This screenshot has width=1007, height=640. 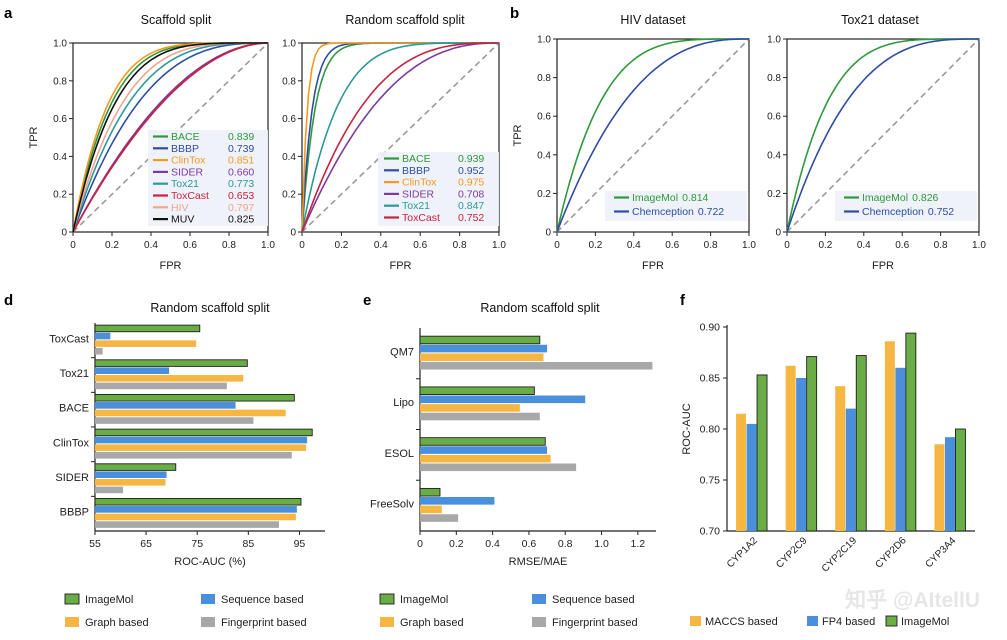 I want to click on bar-cyp1a2-fp4-based, so click(x=751, y=477).